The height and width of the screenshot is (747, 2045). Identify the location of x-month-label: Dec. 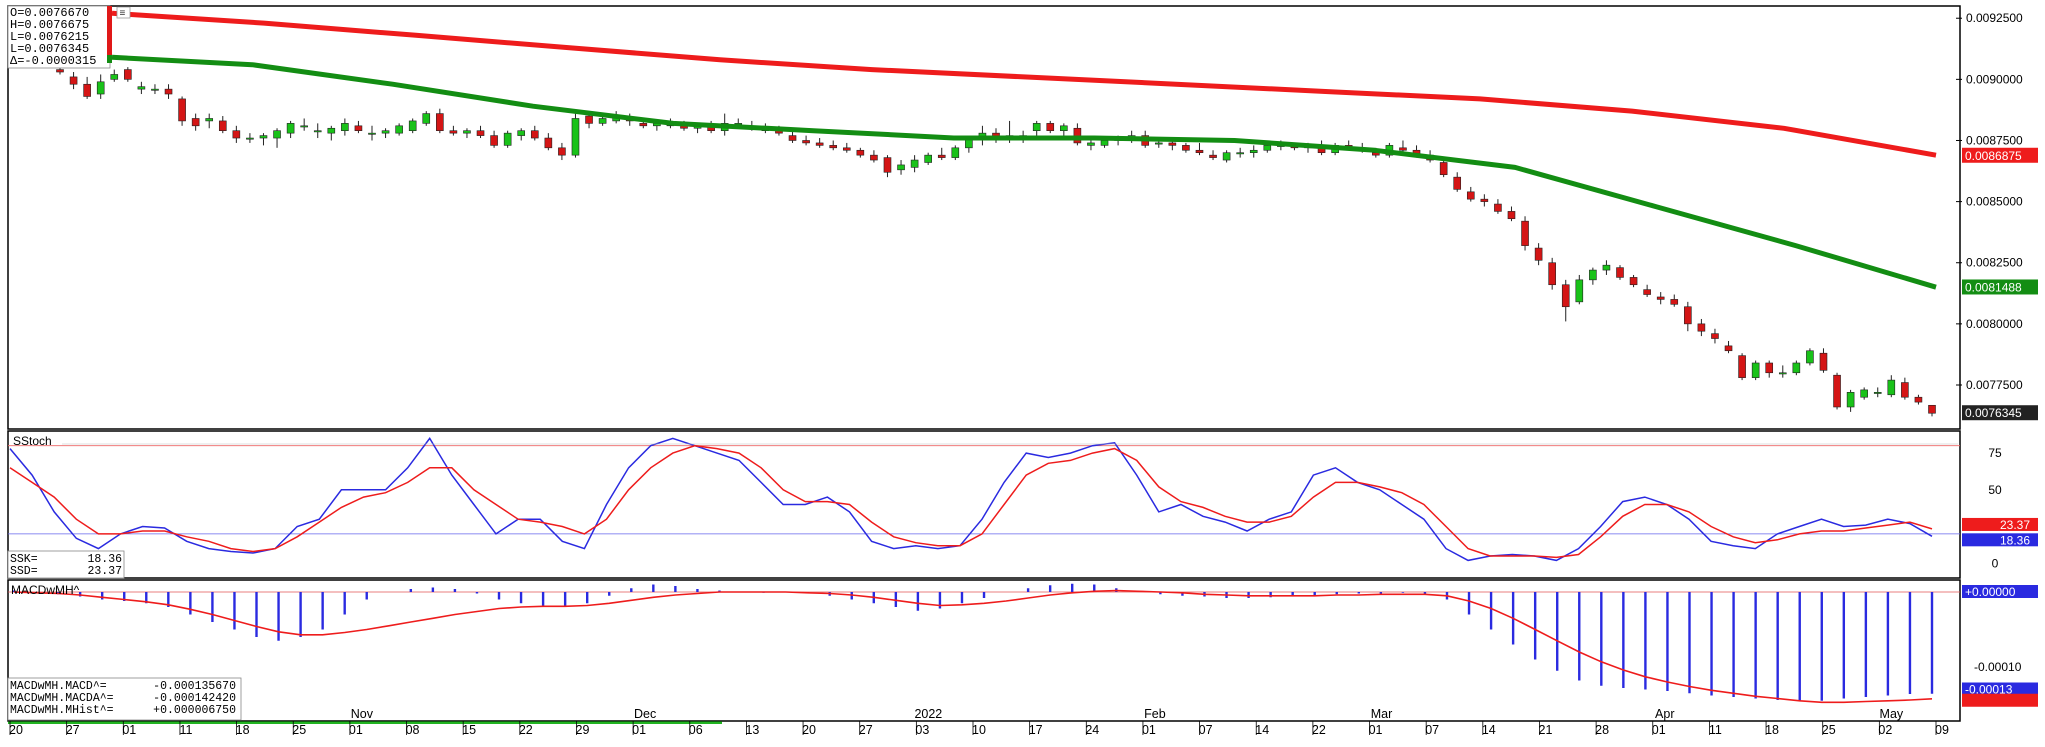
(645, 714).